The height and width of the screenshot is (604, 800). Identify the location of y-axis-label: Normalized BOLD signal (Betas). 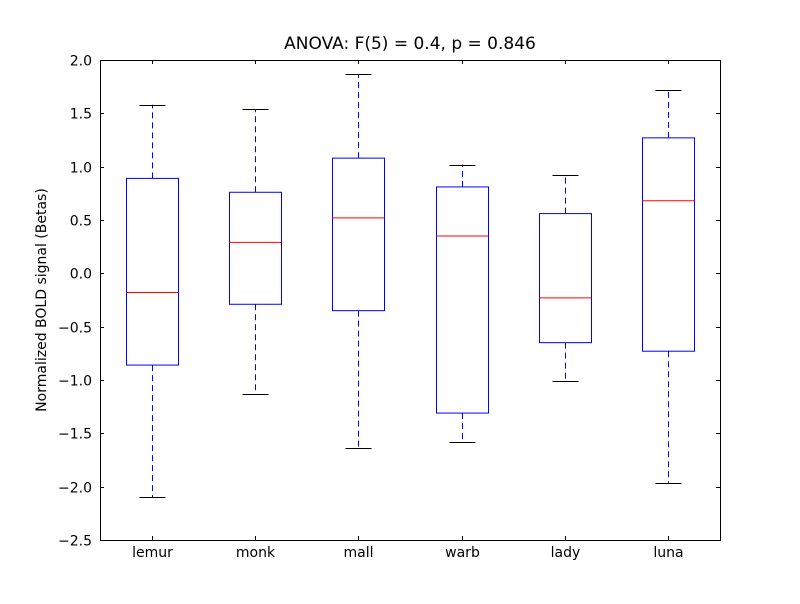
(42, 300).